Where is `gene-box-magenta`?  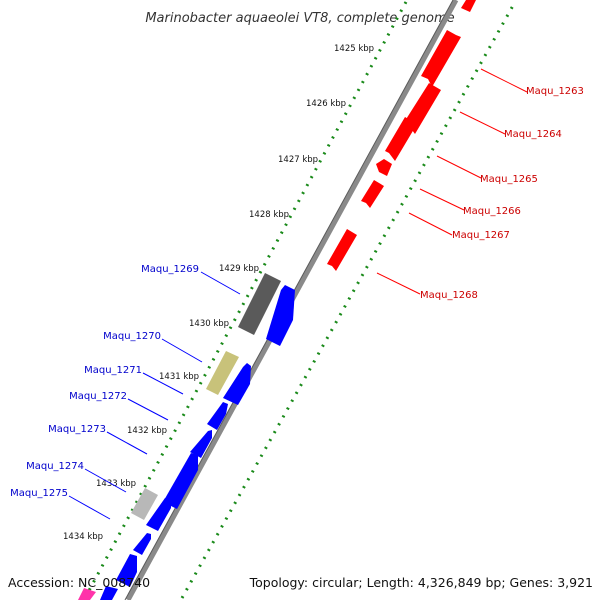
gene-box-magenta is located at coordinates (87, 594).